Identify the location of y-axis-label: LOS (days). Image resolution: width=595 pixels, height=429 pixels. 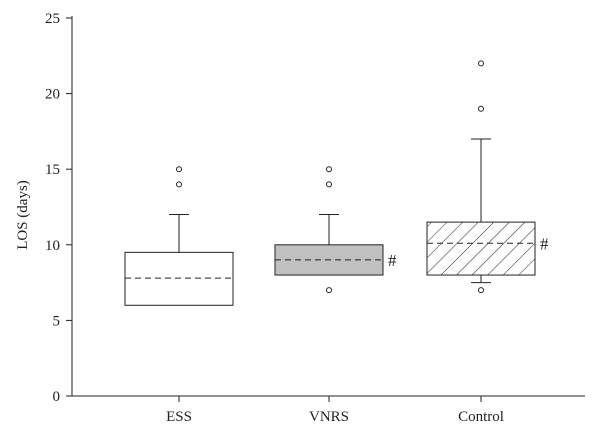
(23, 215).